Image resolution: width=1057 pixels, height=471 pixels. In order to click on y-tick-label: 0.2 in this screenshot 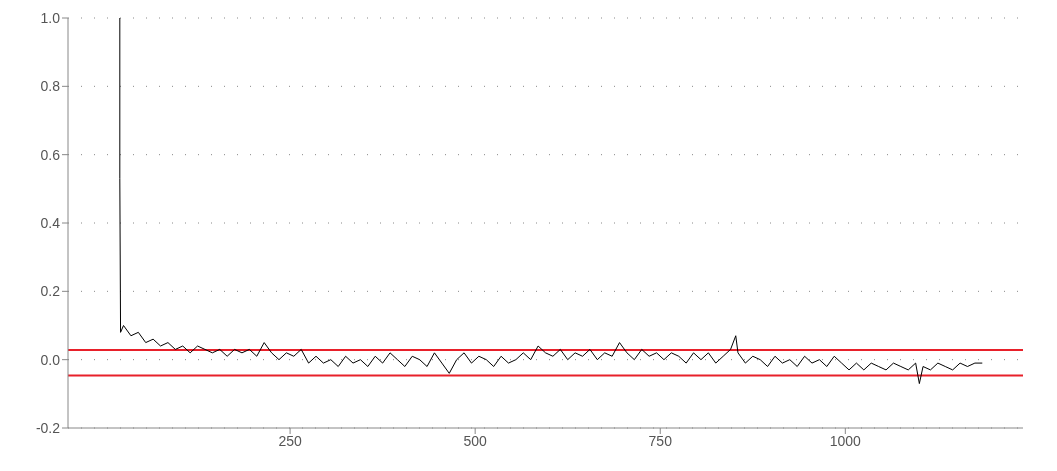, I will do `click(50, 291)`.